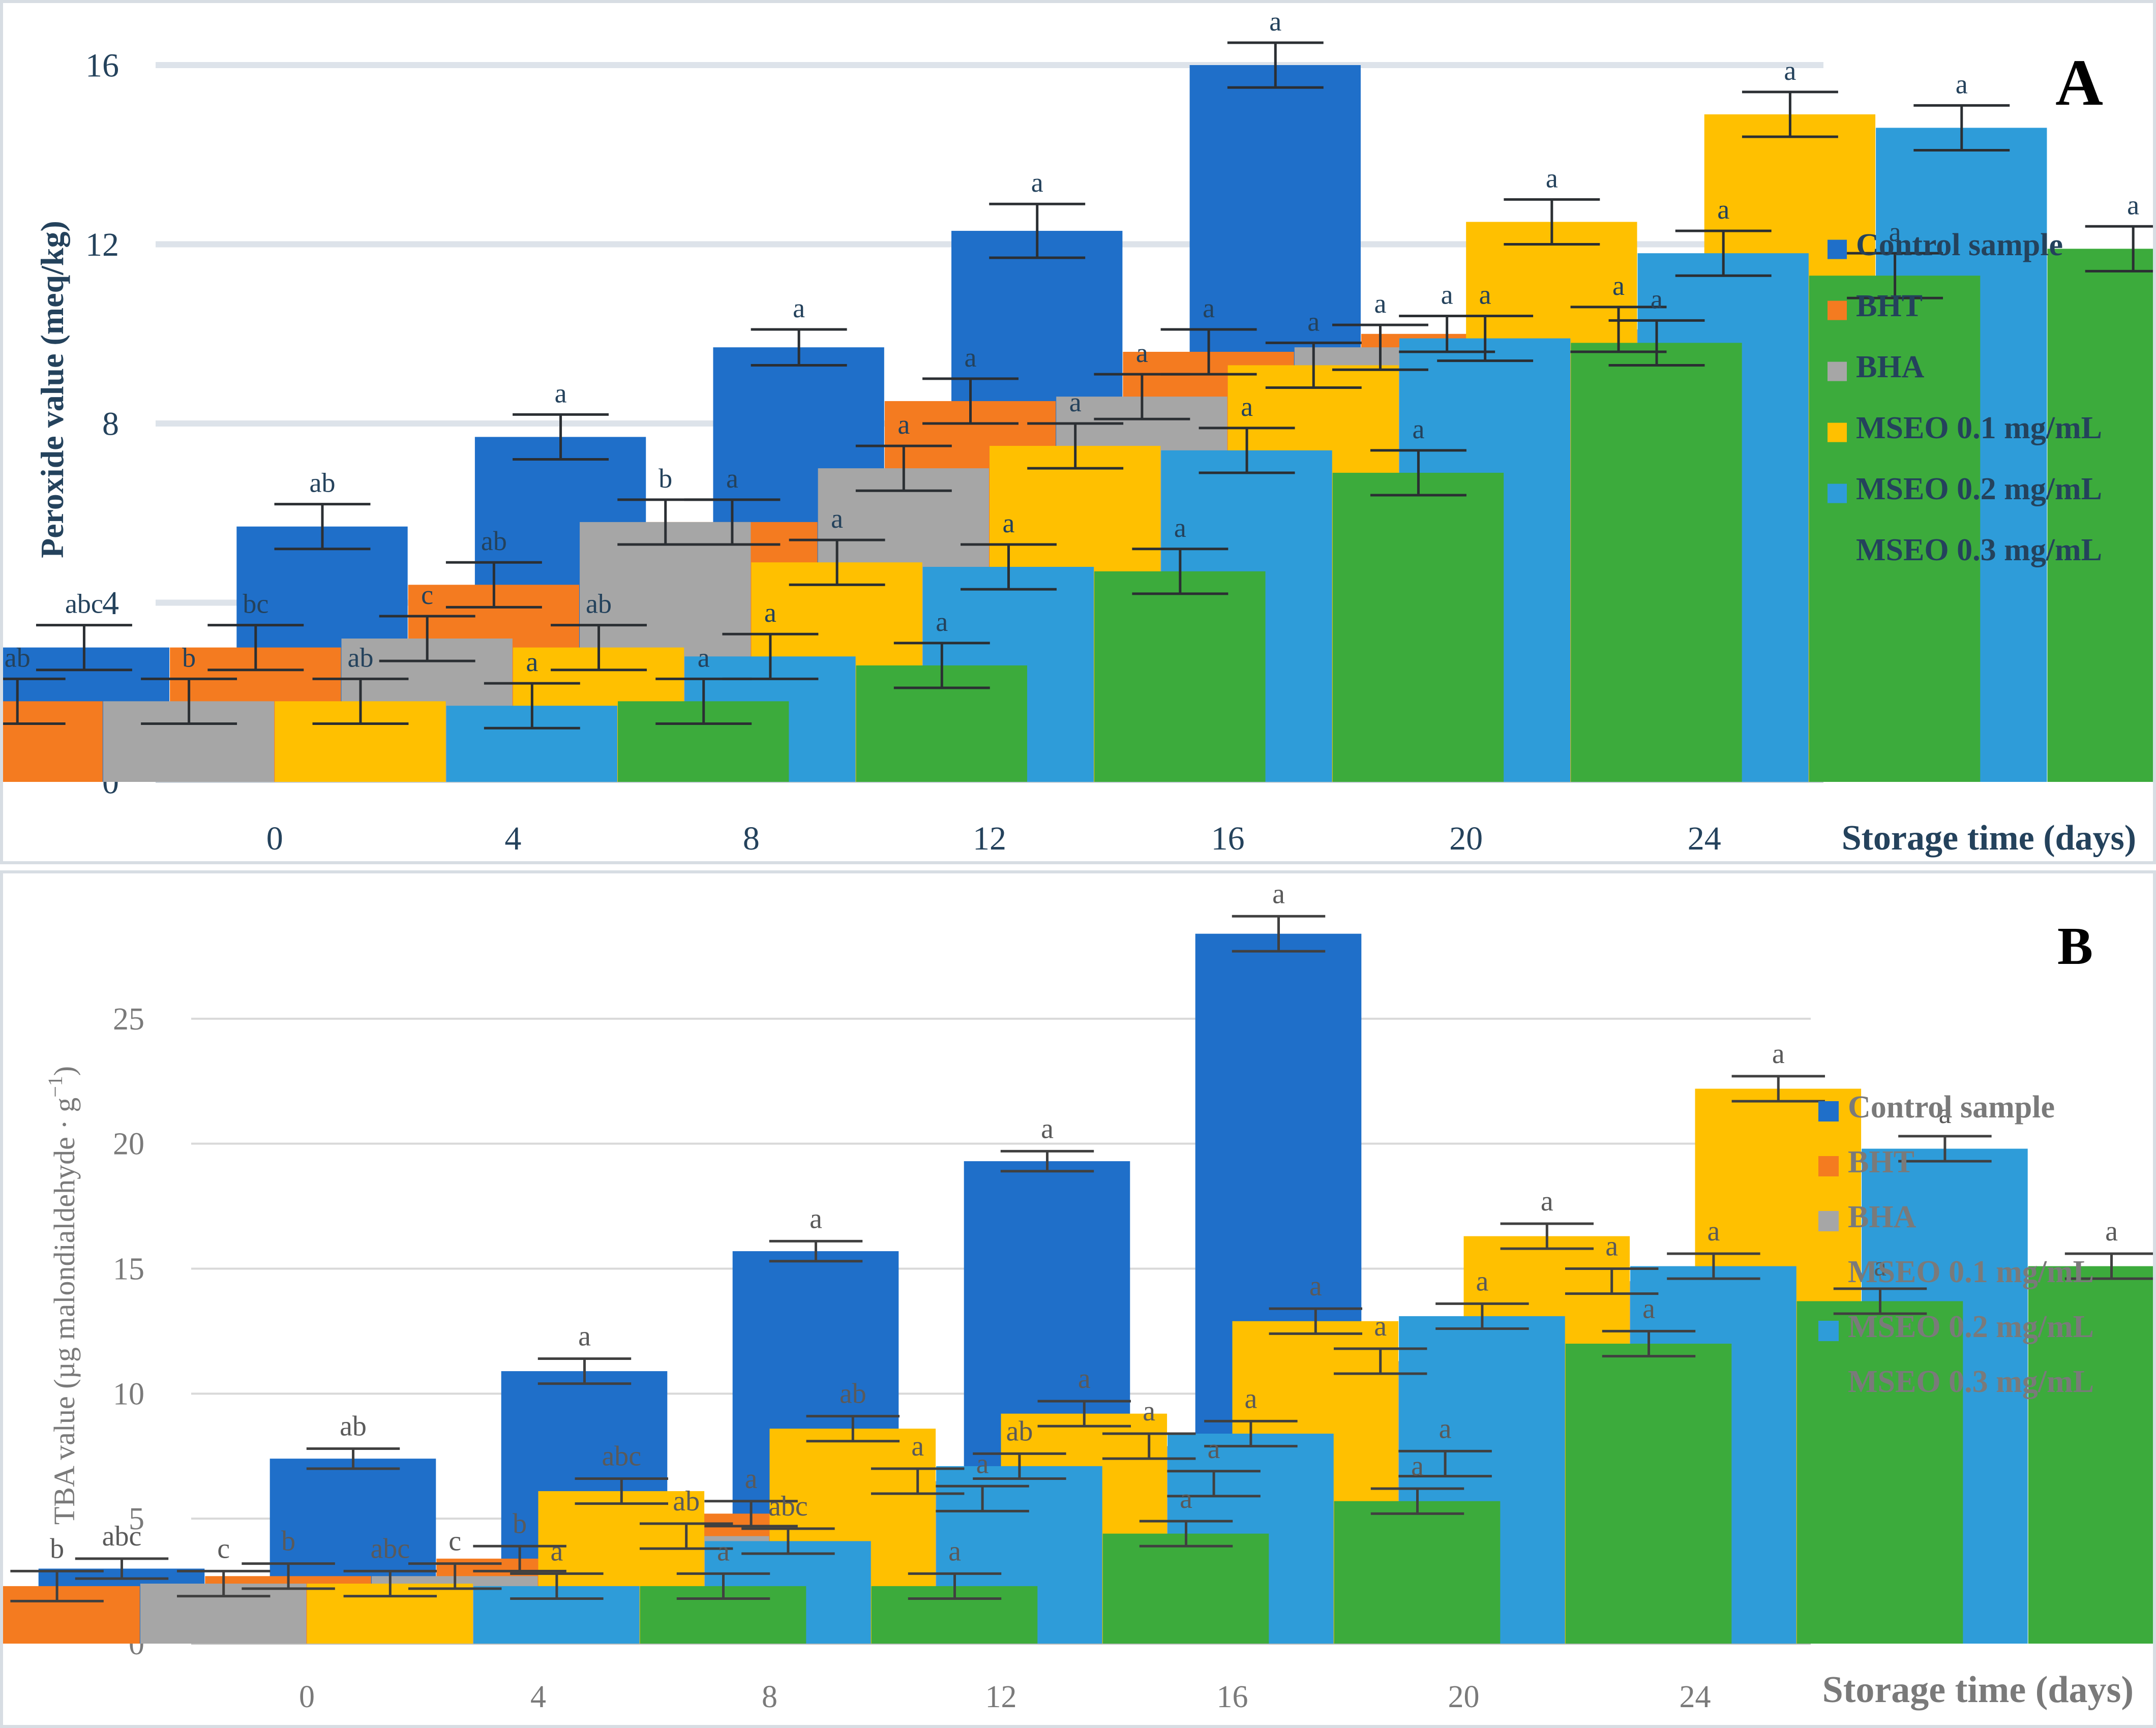 The height and width of the screenshot is (1728, 2156). I want to click on x-tick-label: 24, so click(1705, 838).